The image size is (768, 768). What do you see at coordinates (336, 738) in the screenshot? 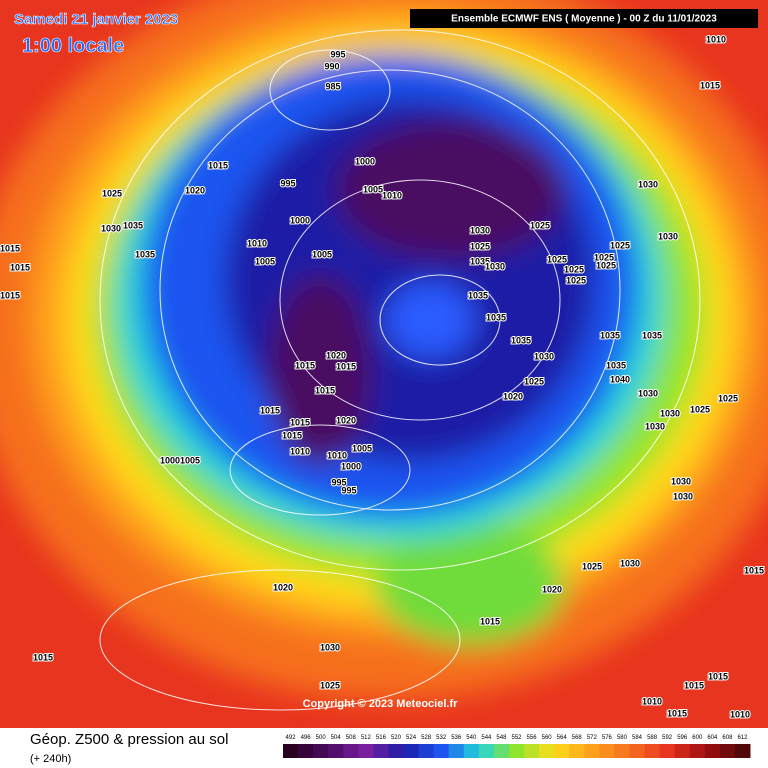
I see `scale-tick-label: 504` at bounding box center [336, 738].